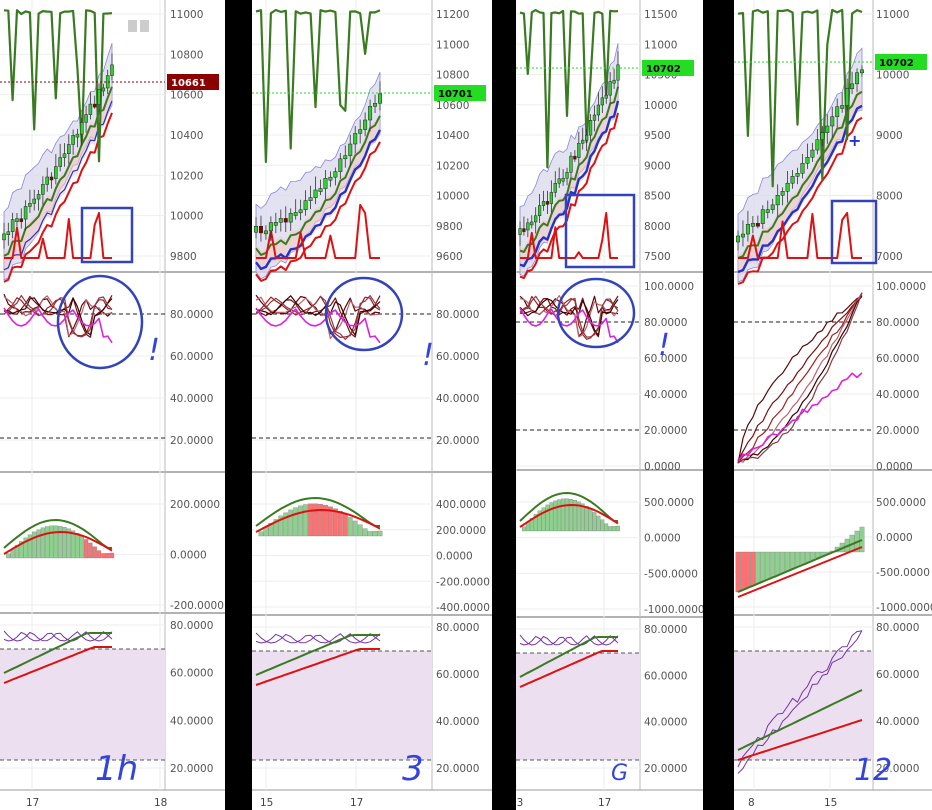  What do you see at coordinates (657, 257) in the screenshot?
I see `y-tick-label: 7500` at bounding box center [657, 257].